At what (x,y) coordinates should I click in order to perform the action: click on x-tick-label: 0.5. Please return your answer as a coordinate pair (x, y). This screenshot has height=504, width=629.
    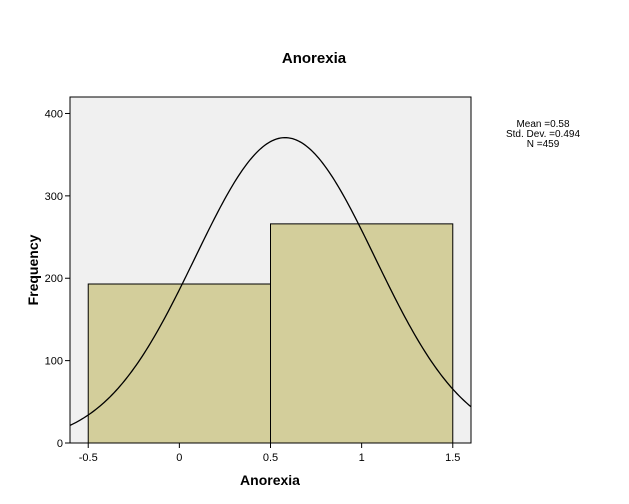
    Looking at the image, I should click on (270, 458).